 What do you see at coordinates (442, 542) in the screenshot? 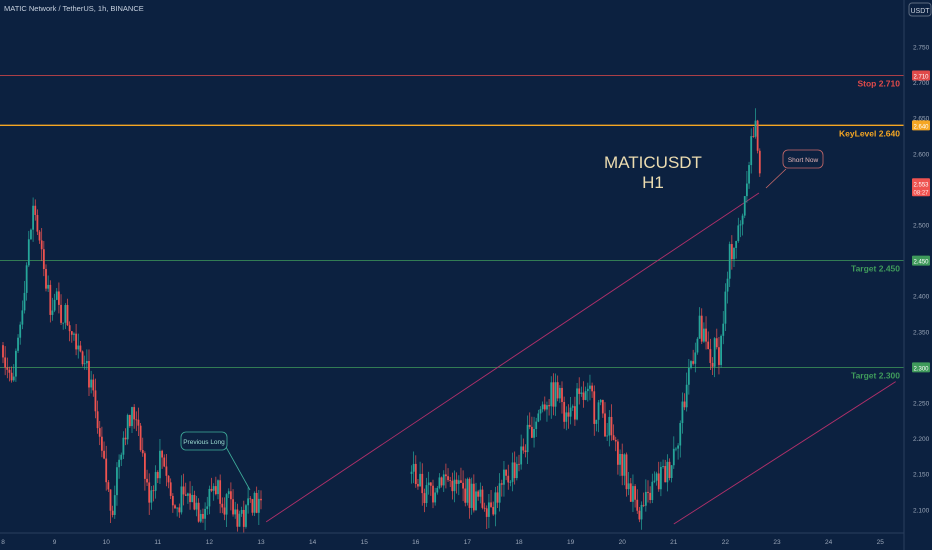
I see `time-axis: 8 9 10 11 12 13 14 15 16 17 18 19 20 21 22 23 24 25` at bounding box center [442, 542].